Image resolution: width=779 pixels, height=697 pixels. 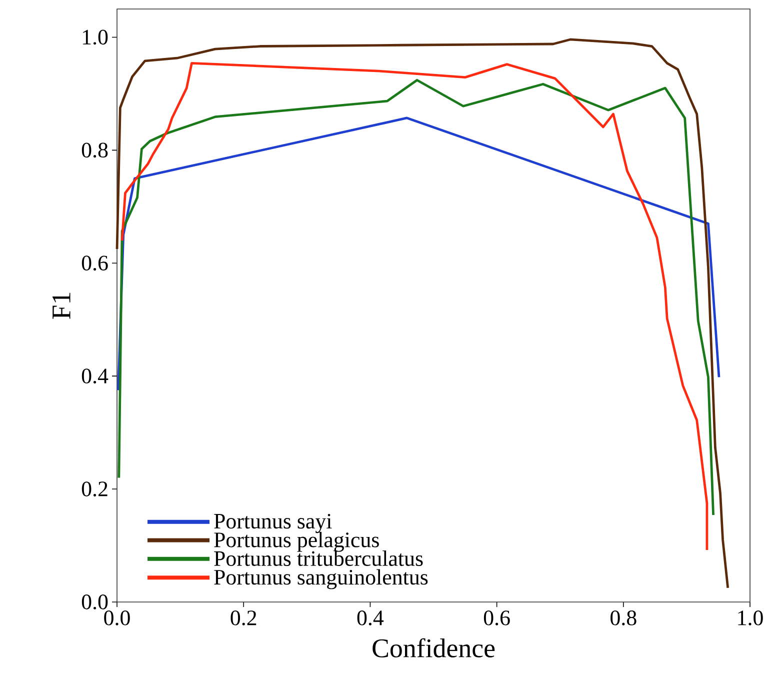 What do you see at coordinates (95, 263) in the screenshot?
I see `y-tick-label: 0.6` at bounding box center [95, 263].